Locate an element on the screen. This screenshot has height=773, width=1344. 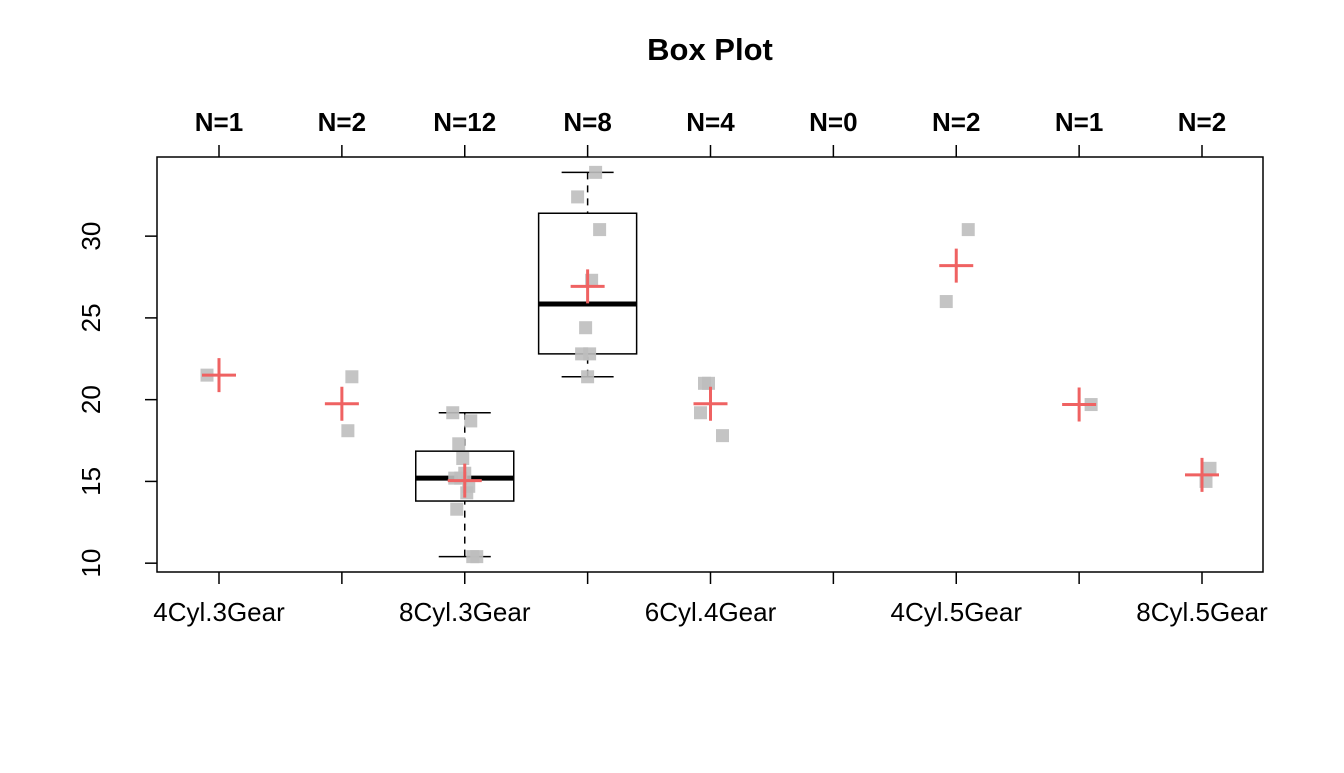
x-tick-label: 6Cyl.4Gear is located at coordinates (711, 612).